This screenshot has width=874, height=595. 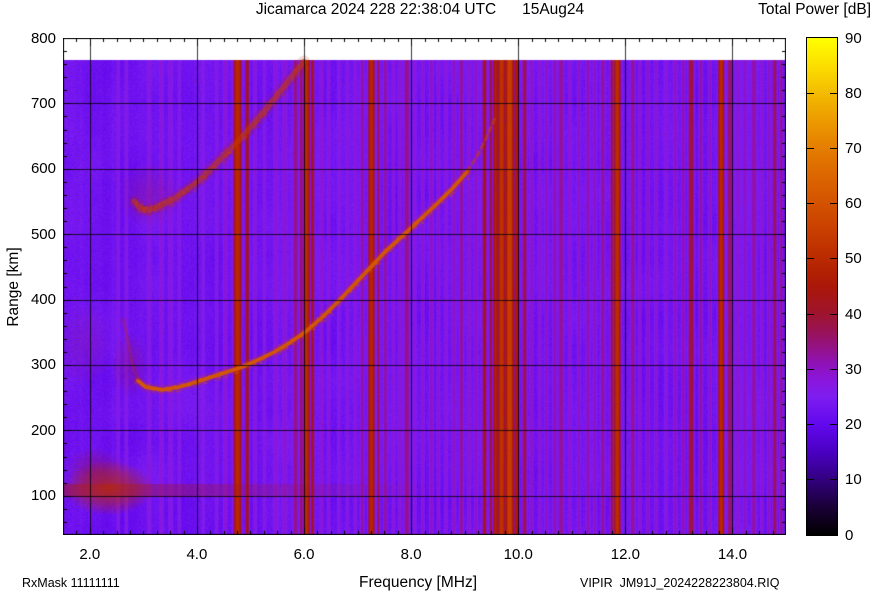 What do you see at coordinates (43, 169) in the screenshot?
I see `y-tick-label: 600` at bounding box center [43, 169].